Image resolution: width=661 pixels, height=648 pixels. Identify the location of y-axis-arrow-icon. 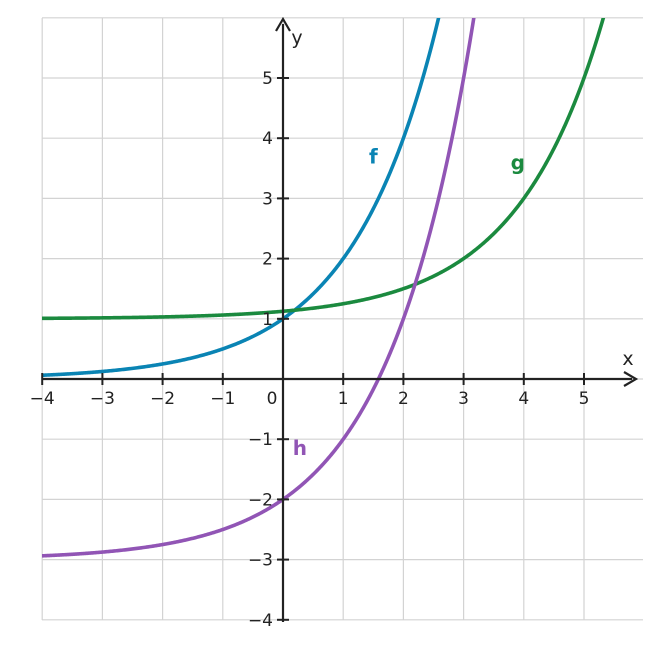
(283, 24).